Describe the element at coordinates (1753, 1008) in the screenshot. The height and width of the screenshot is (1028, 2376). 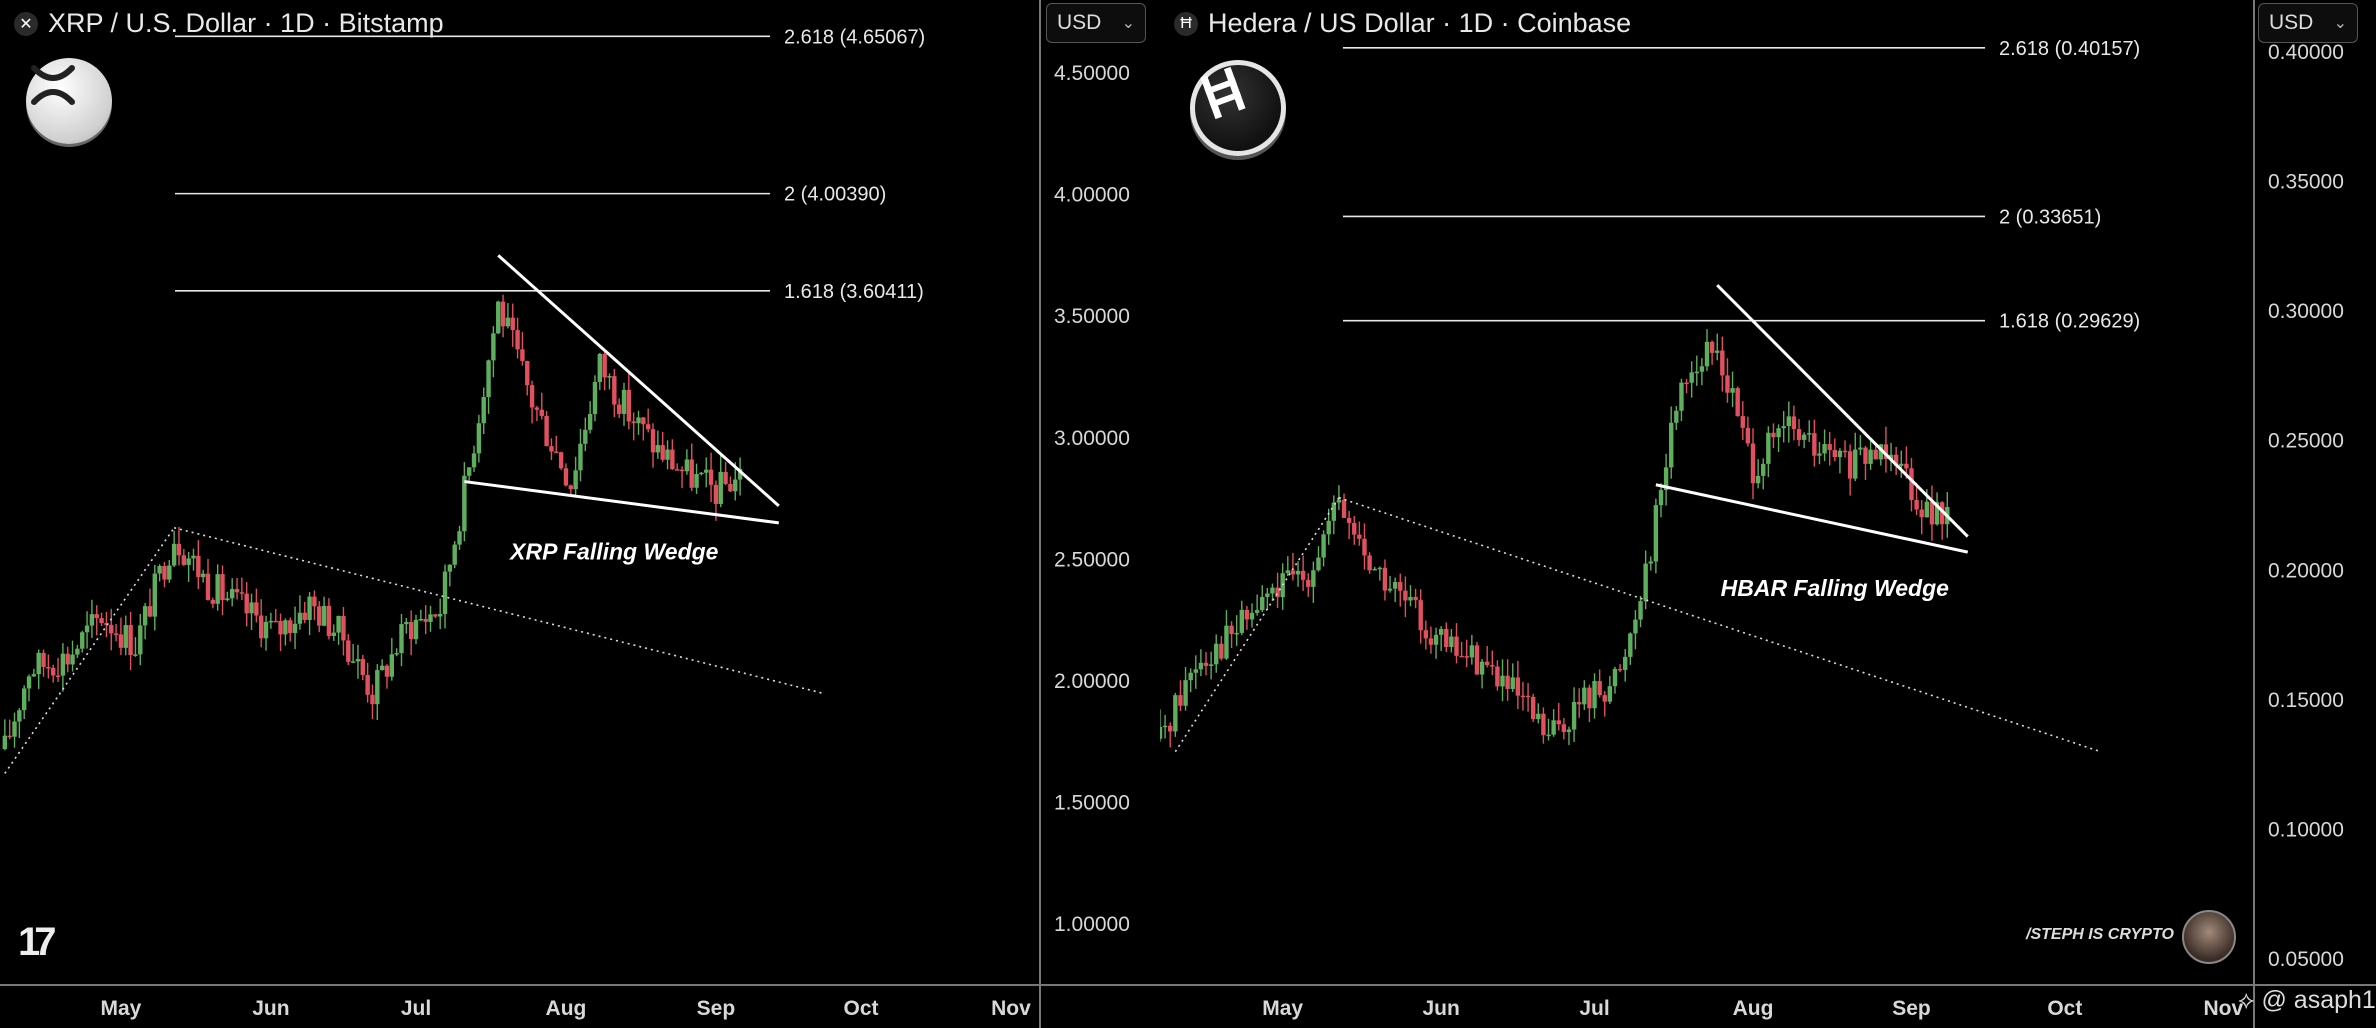
I see `x-tick-label: Aug` at that location.